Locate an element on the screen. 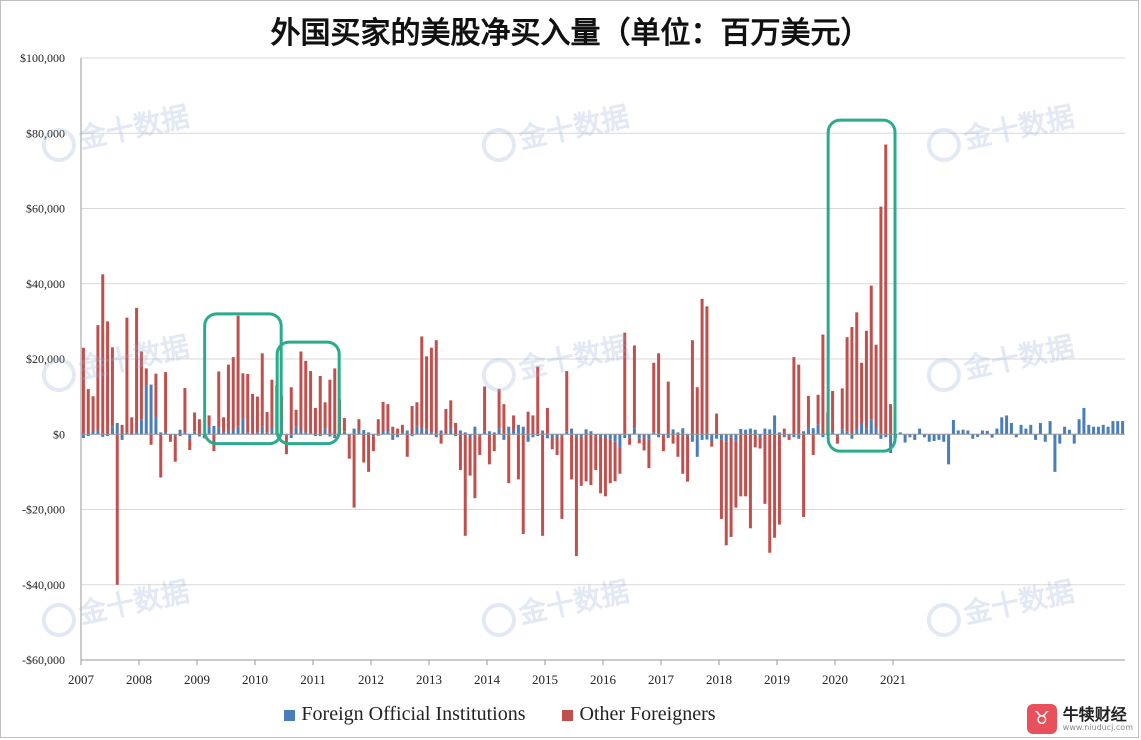  x-tick-label: 2021 is located at coordinates (893, 679).